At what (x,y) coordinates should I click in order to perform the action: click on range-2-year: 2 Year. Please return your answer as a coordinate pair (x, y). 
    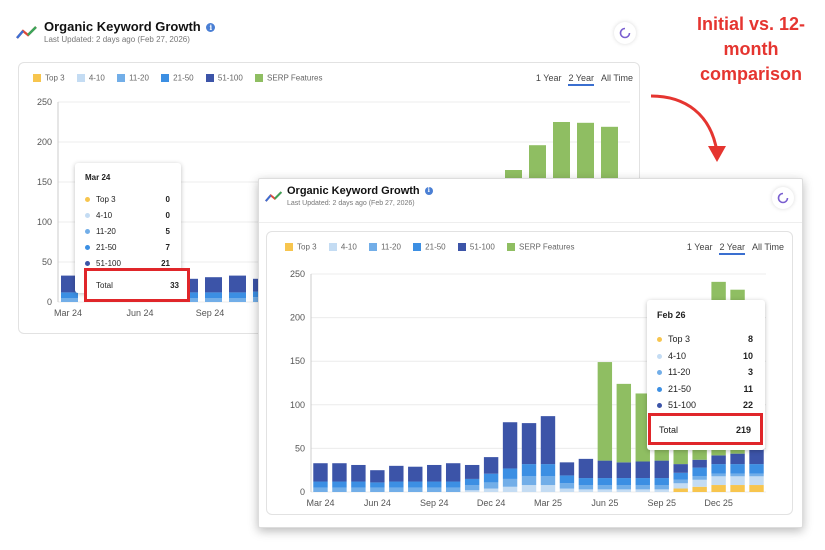
    Looking at the image, I should click on (581, 79).